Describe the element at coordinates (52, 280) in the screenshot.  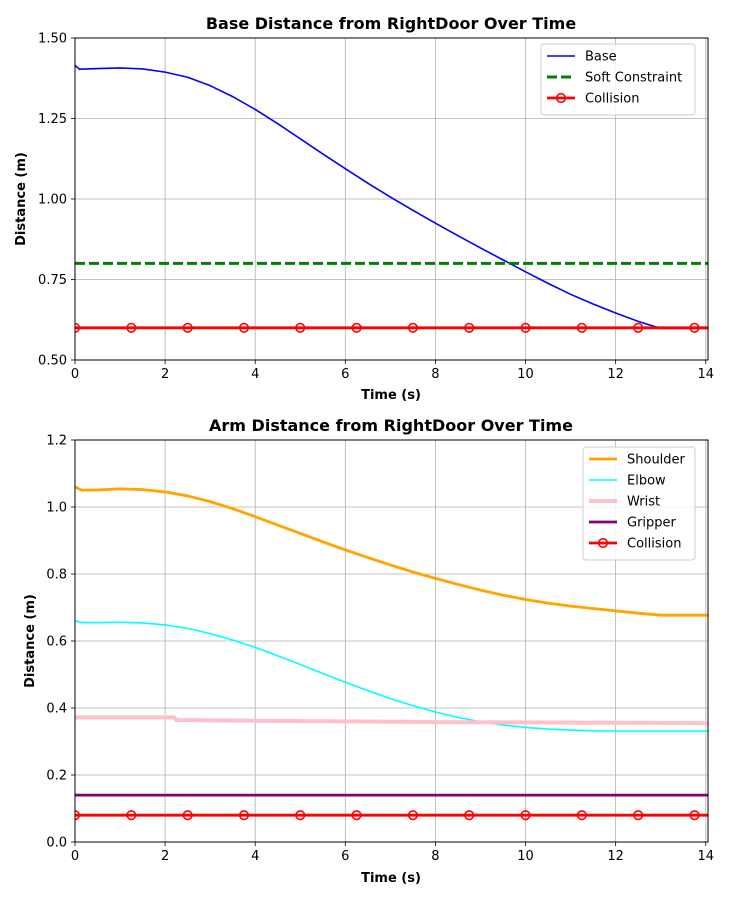
I see `y-tick-label: 0.75` at that location.